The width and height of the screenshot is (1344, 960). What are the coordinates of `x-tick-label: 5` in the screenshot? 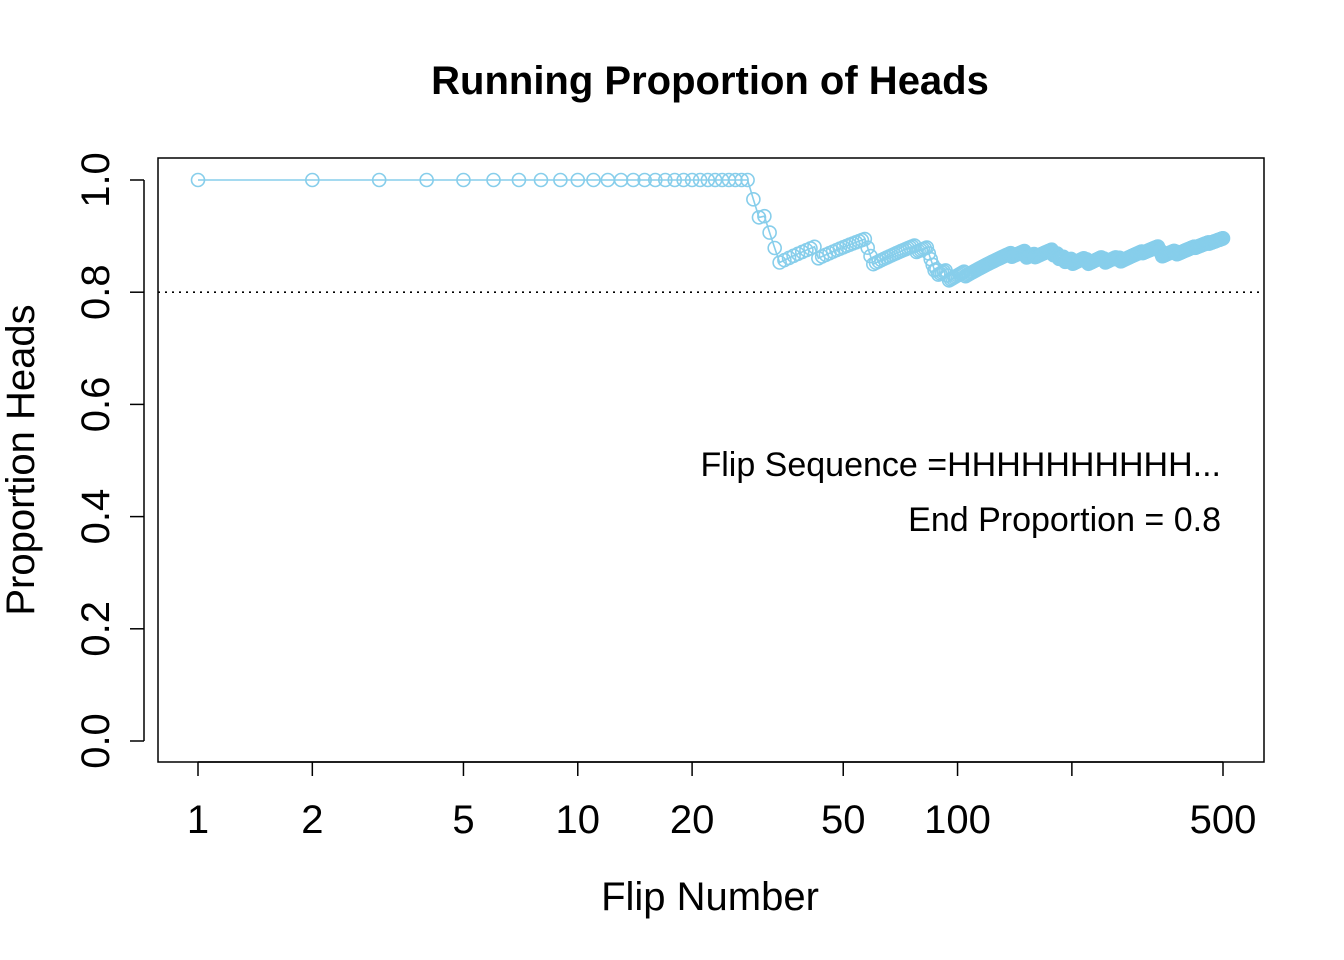 It's located at (463, 820).